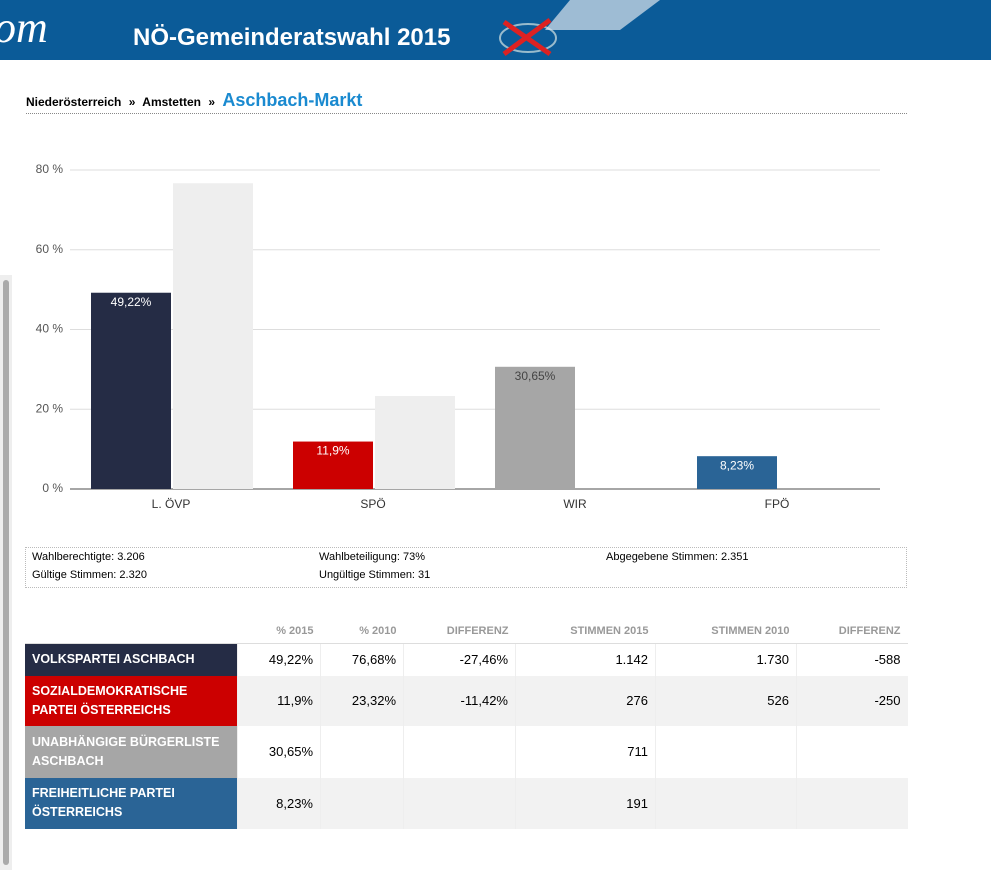  What do you see at coordinates (50, 408) in the screenshot?
I see `y-tick-label: 20 %` at bounding box center [50, 408].